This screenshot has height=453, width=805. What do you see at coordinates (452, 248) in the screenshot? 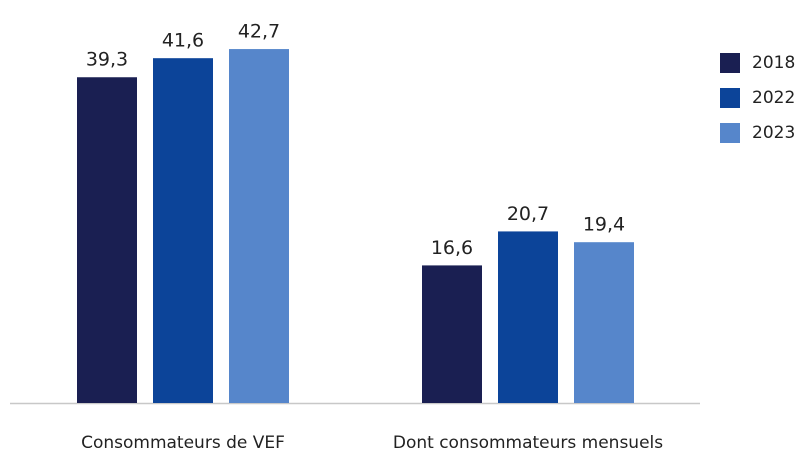
I see `data-label: 16,6` at bounding box center [452, 248].